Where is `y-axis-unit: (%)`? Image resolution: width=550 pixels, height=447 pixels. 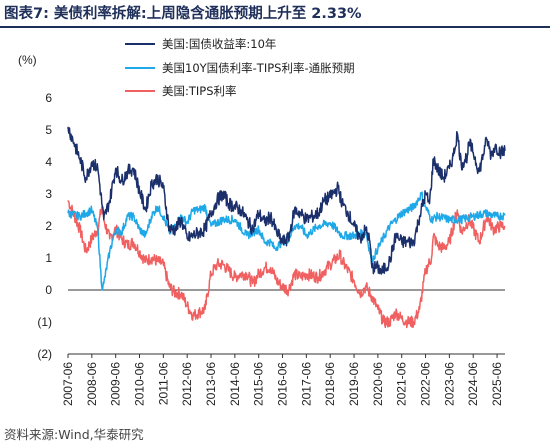
y-axis-unit: (%) is located at coordinates (27, 60).